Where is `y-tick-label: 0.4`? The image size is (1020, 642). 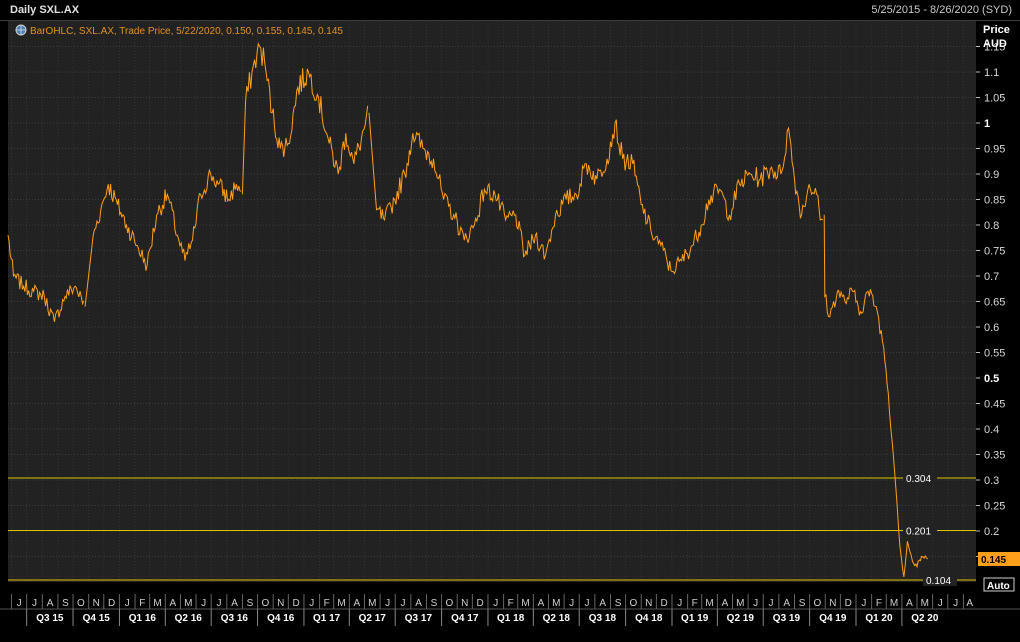
y-tick-label: 0.4 is located at coordinates (991, 430).